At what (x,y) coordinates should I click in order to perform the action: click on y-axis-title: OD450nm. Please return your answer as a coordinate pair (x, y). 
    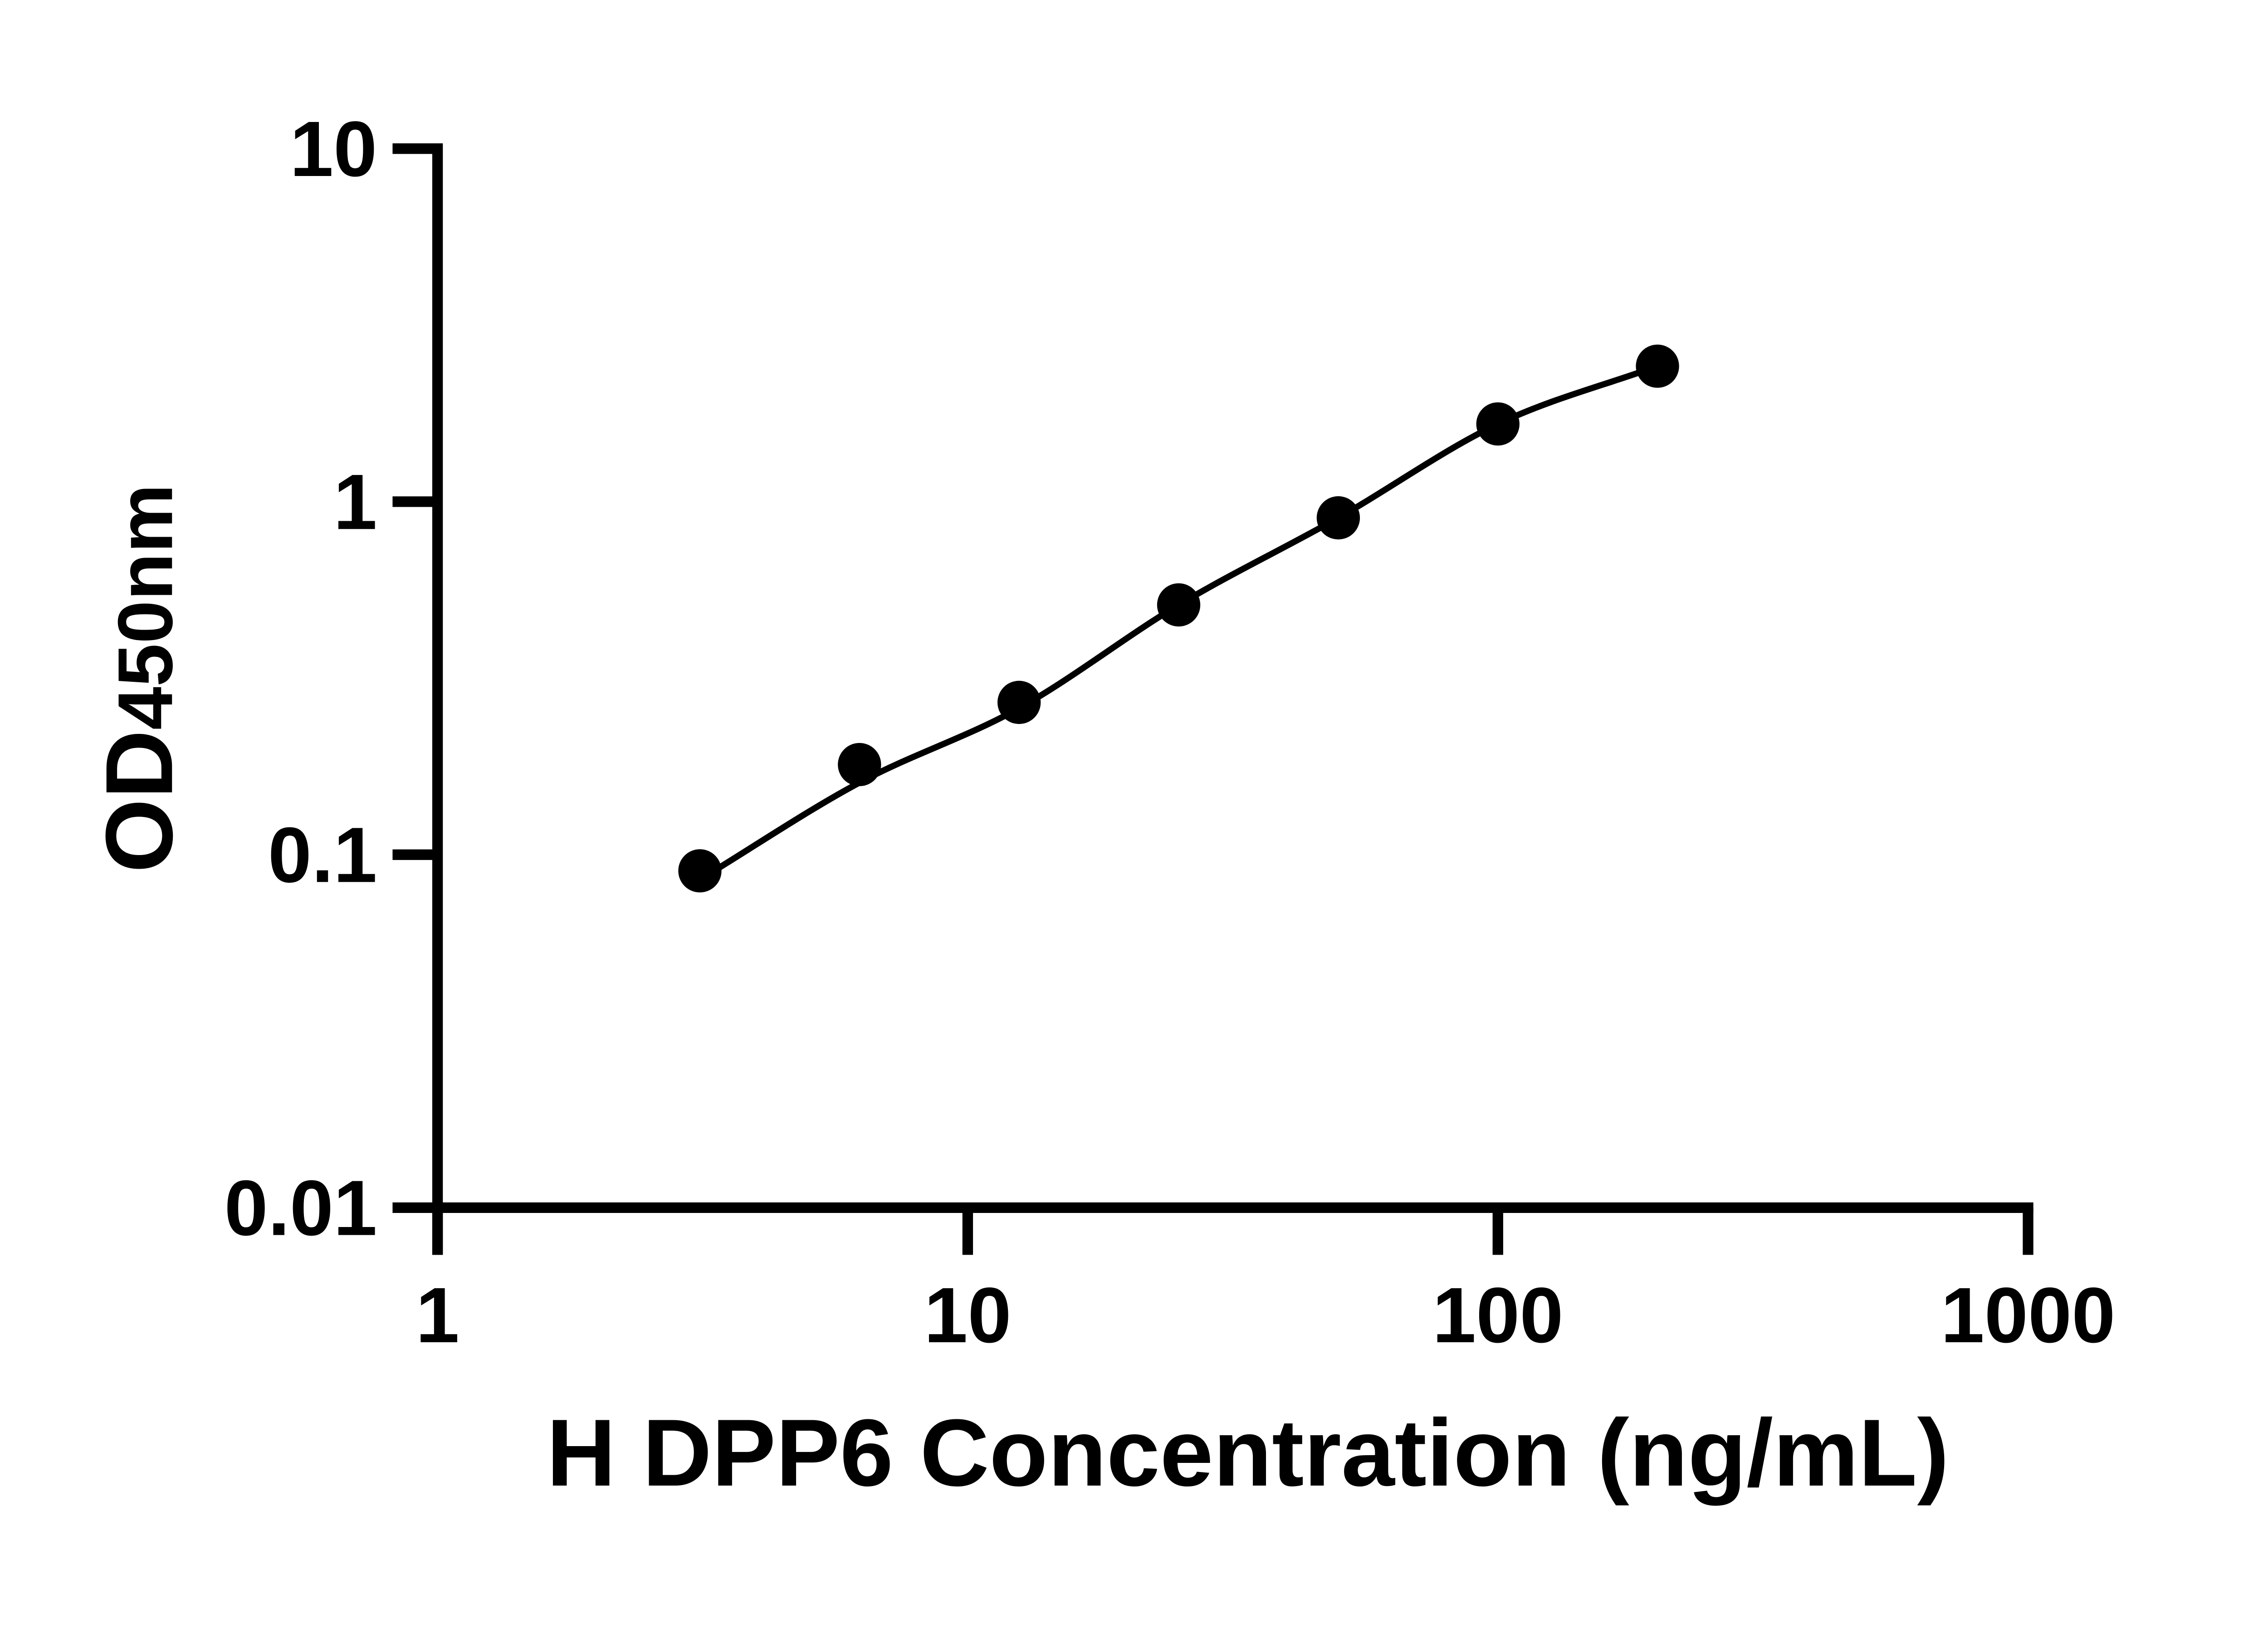
    Looking at the image, I should click on (139, 678).